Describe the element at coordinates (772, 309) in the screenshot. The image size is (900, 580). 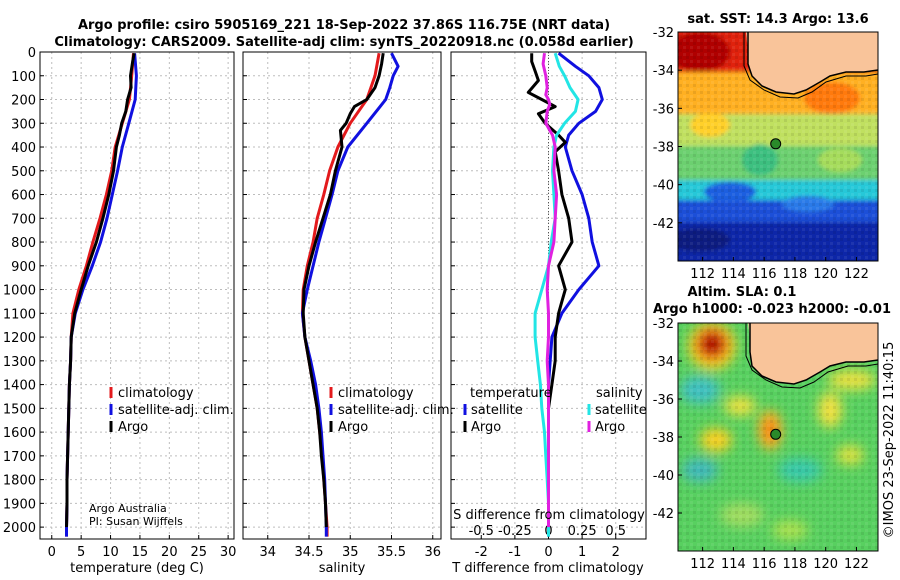
I see `sla-map-title-line2: Argo h1000: -0.023 h2000: -0.01` at that location.